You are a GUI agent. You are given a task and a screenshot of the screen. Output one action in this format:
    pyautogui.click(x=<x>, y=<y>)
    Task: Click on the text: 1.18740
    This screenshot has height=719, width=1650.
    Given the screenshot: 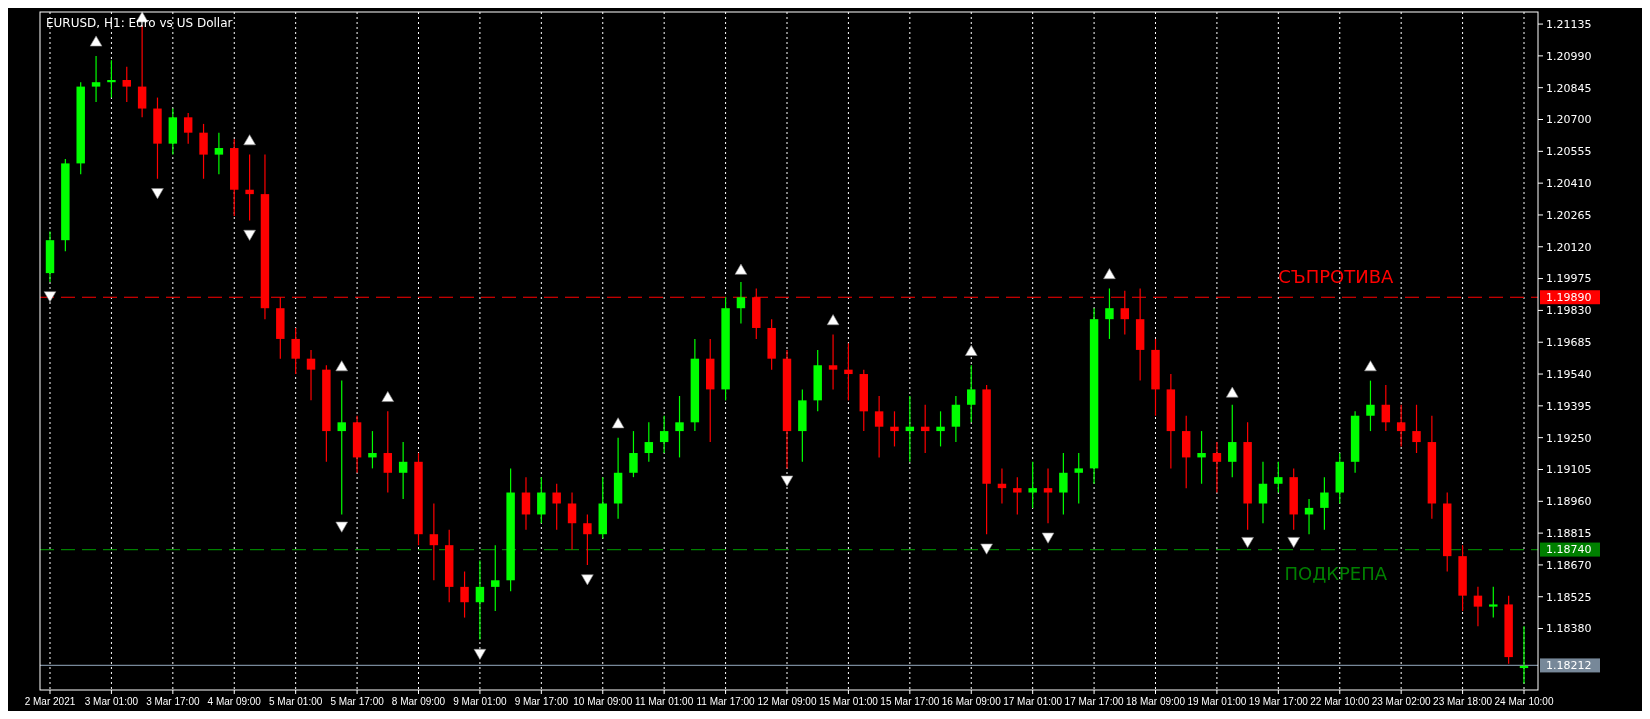 What is the action you would take?
    pyautogui.click(x=1569, y=550)
    